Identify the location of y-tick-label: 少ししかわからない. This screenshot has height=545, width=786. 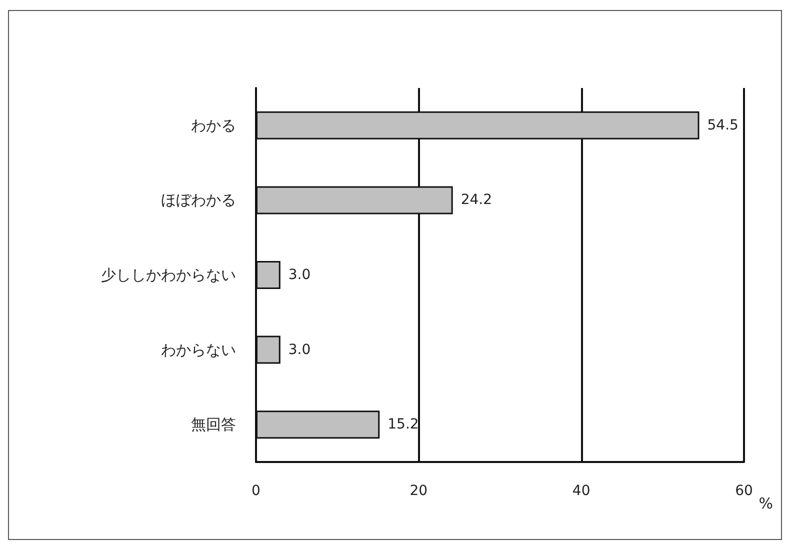
(168, 275).